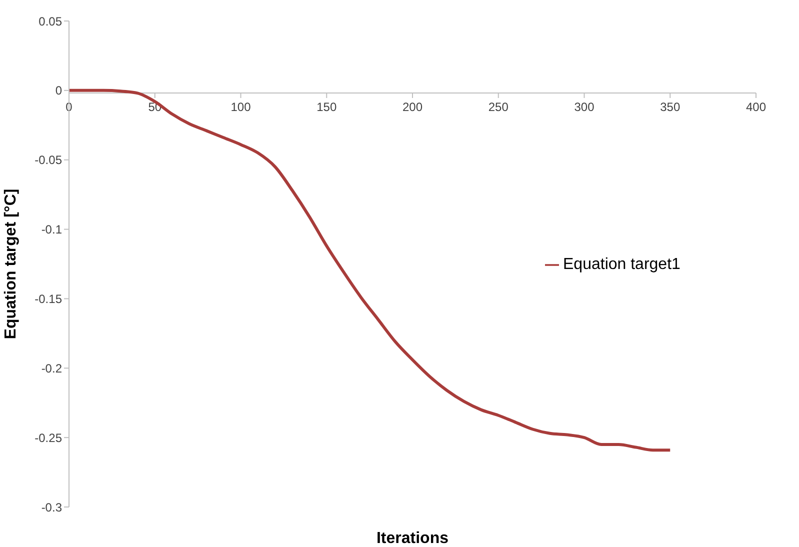  What do you see at coordinates (51, 507) in the screenshot?
I see `y-tick-label: -0.3` at bounding box center [51, 507].